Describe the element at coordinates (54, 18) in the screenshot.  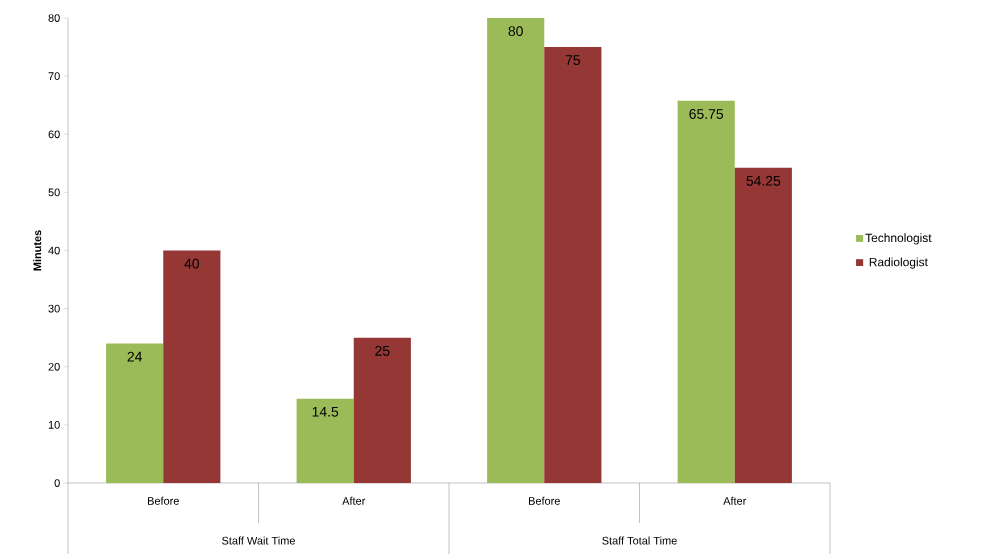
I see `y-tick-label: 80` at that location.